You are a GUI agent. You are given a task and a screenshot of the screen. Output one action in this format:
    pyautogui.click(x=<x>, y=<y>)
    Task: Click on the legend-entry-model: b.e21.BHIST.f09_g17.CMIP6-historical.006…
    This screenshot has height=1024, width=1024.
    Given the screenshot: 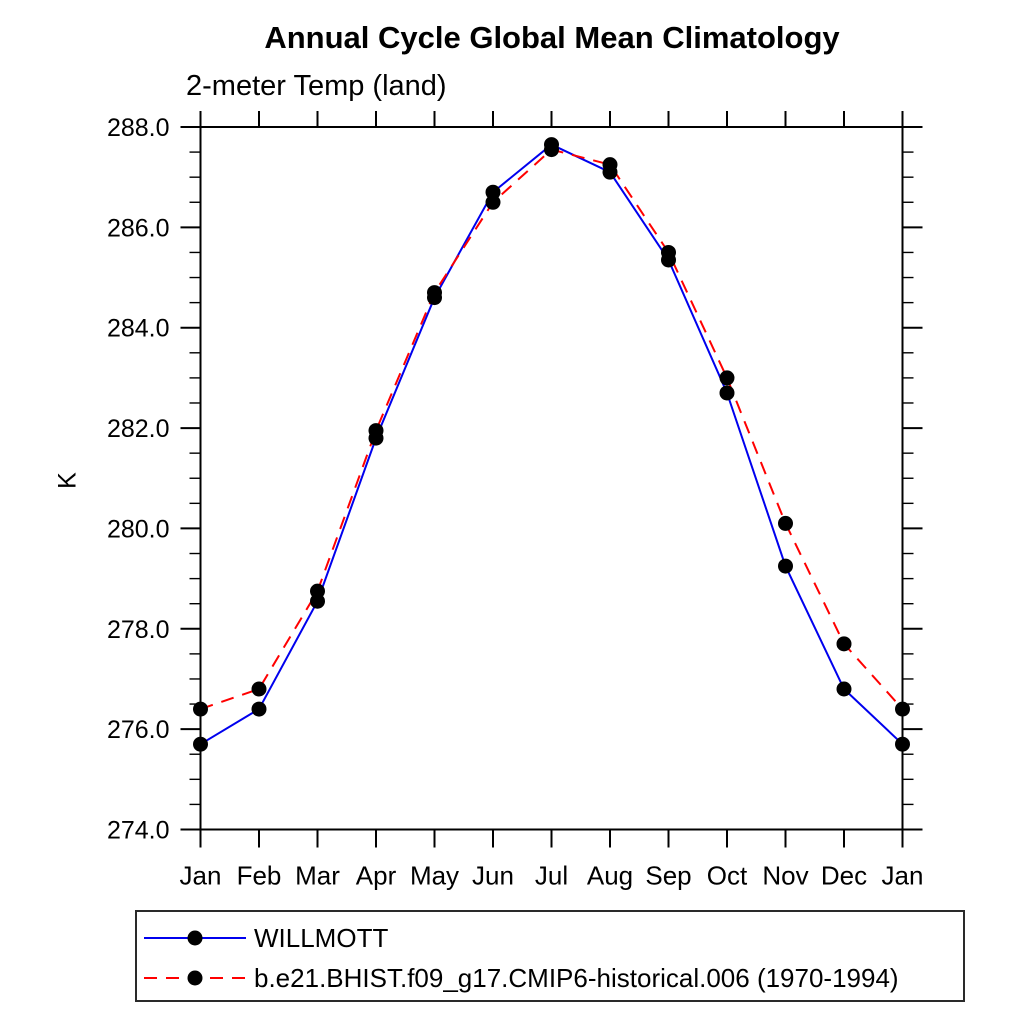 What is the action you would take?
    pyautogui.click(x=550, y=978)
    